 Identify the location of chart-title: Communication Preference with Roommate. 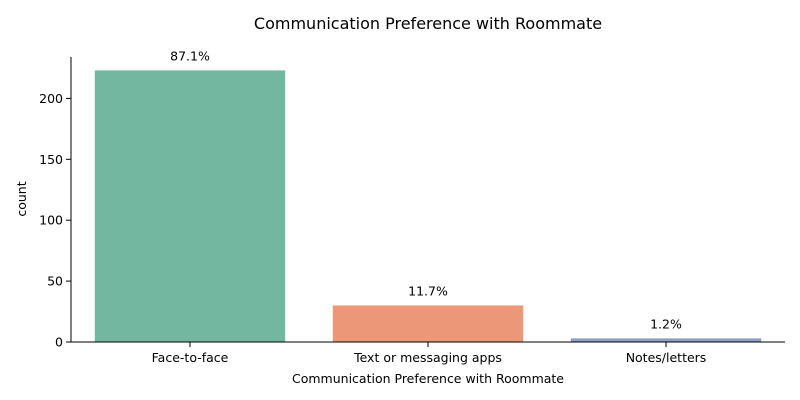
(428, 23).